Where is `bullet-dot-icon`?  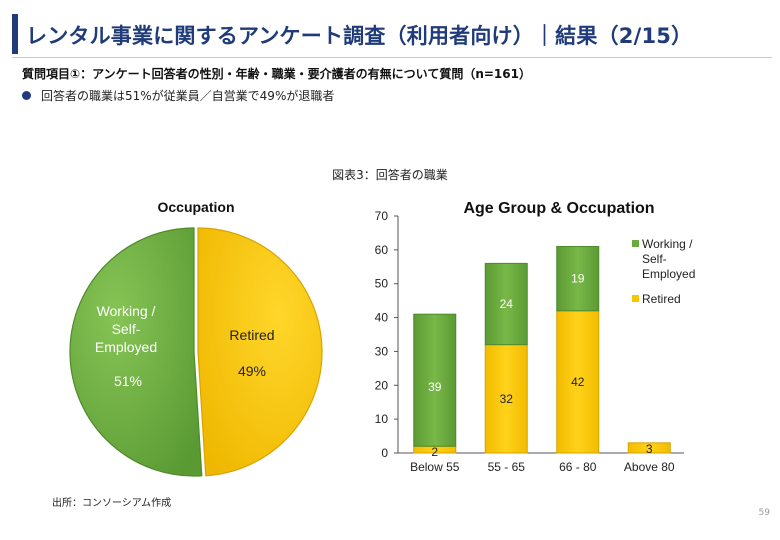 bullet-dot-icon is located at coordinates (26, 95).